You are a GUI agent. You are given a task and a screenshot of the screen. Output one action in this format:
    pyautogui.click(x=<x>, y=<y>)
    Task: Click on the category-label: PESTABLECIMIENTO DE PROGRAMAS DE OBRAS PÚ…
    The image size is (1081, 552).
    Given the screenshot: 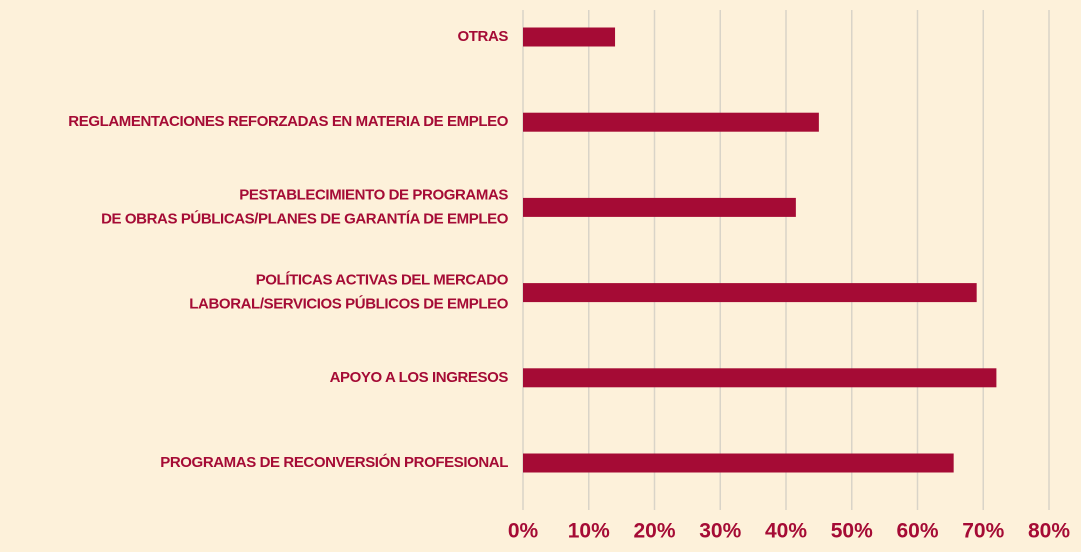 What is the action you would take?
    pyautogui.click(x=305, y=206)
    